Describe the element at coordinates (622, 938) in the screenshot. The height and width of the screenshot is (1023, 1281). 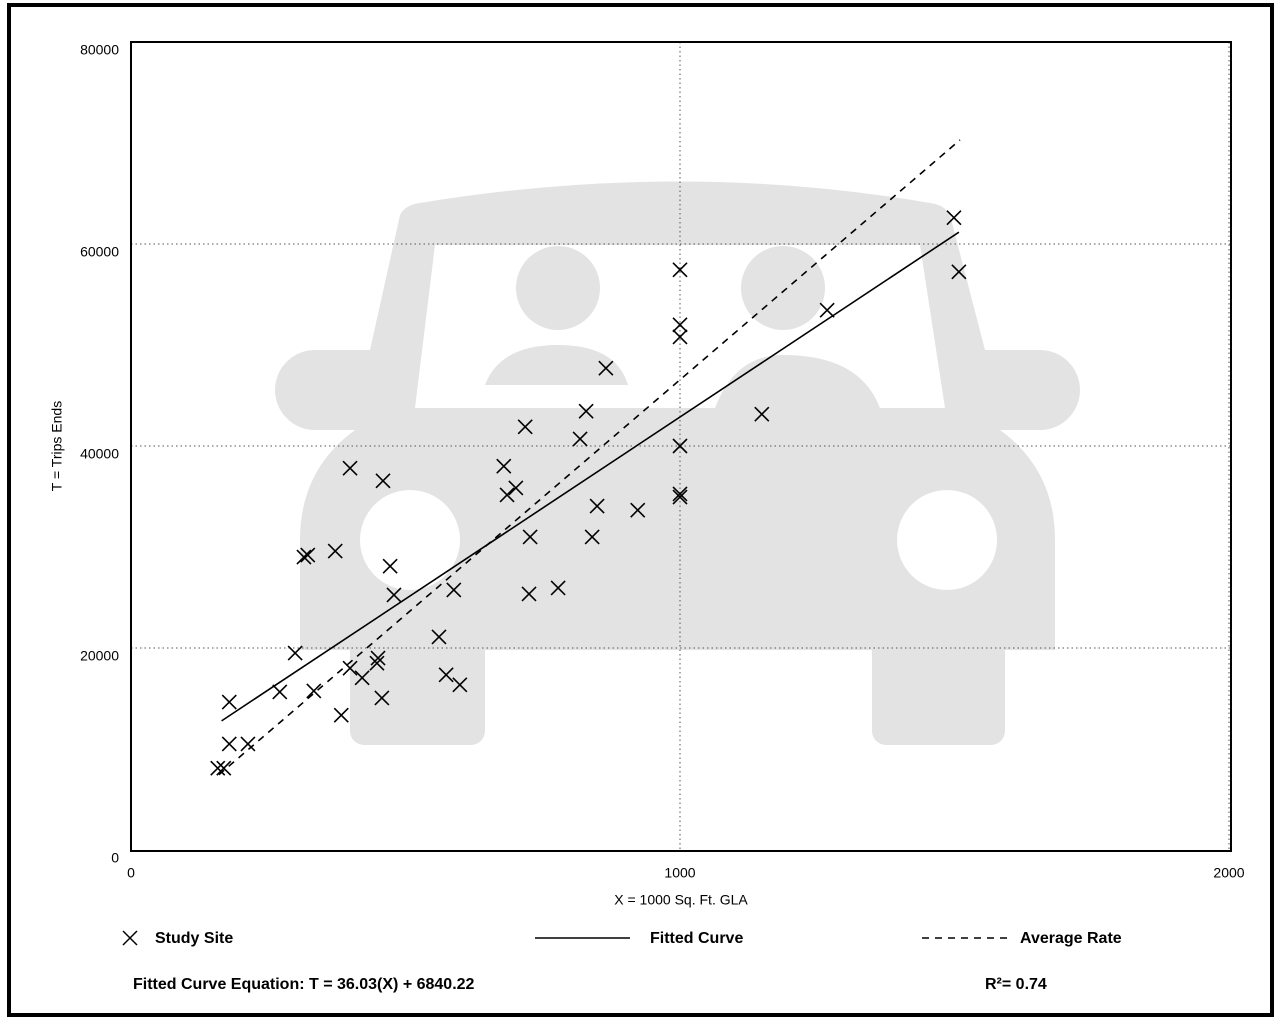
I see `legend: Study Site Fitted Curve Average Rate` at that location.